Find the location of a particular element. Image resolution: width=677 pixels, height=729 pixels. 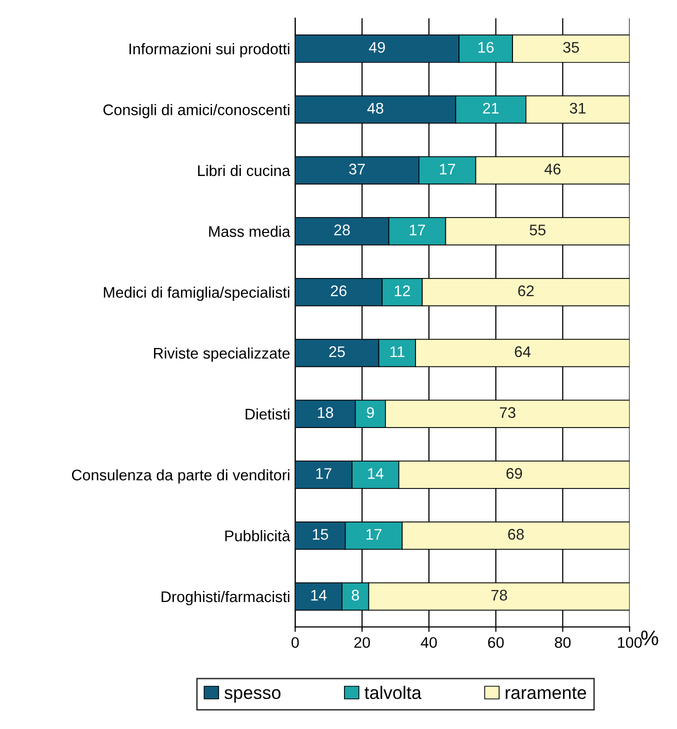

data-label: 21 is located at coordinates (491, 108).